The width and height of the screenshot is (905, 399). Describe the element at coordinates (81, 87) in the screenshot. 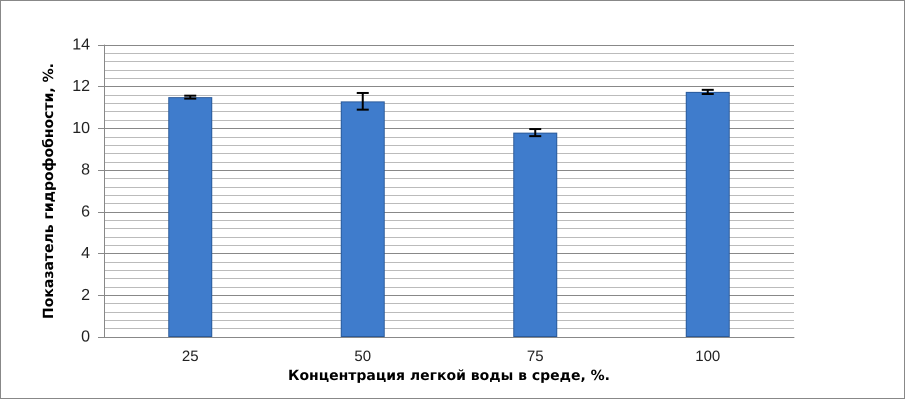

I see `y-tick-label: 12` at that location.